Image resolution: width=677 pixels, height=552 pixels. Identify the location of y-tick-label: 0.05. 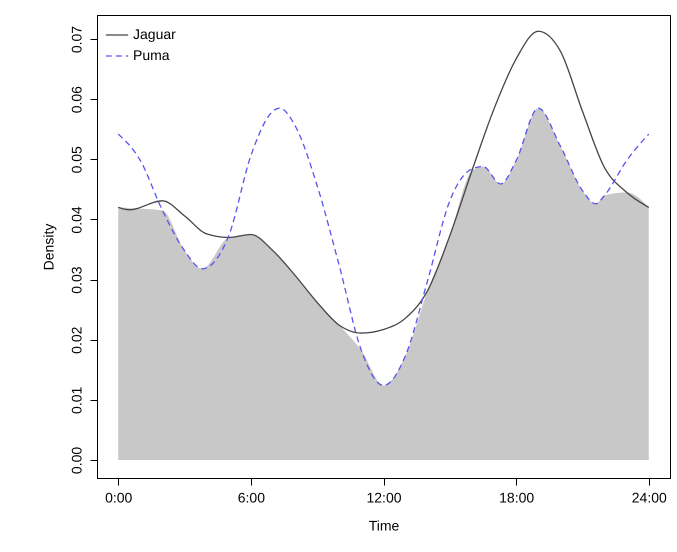
(76, 160).